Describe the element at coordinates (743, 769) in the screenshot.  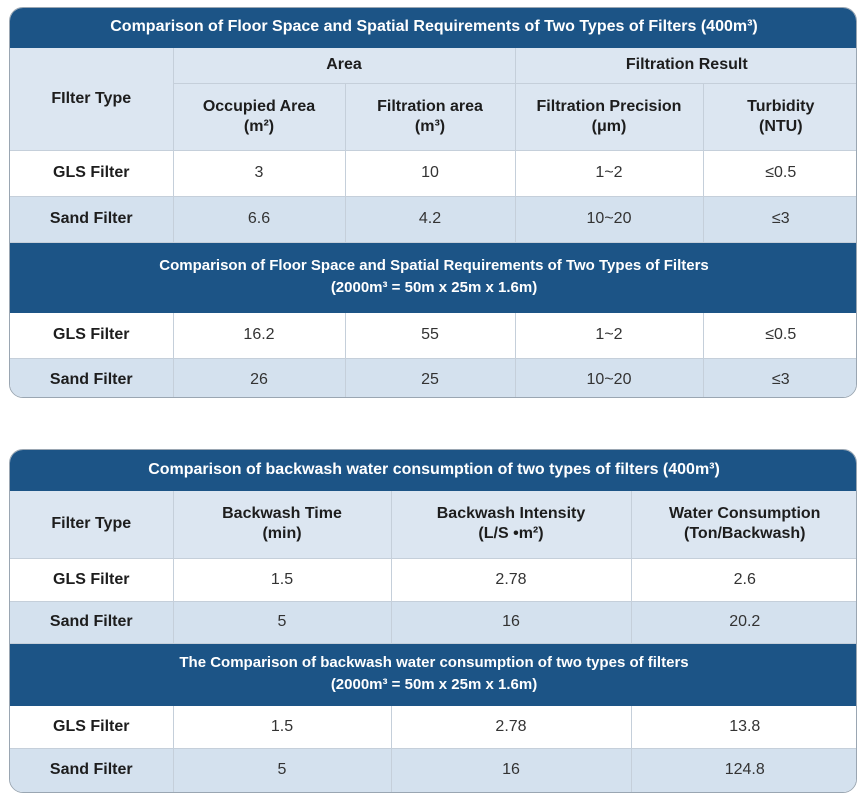
I see `water-consumption-cell: 124.8` at that location.